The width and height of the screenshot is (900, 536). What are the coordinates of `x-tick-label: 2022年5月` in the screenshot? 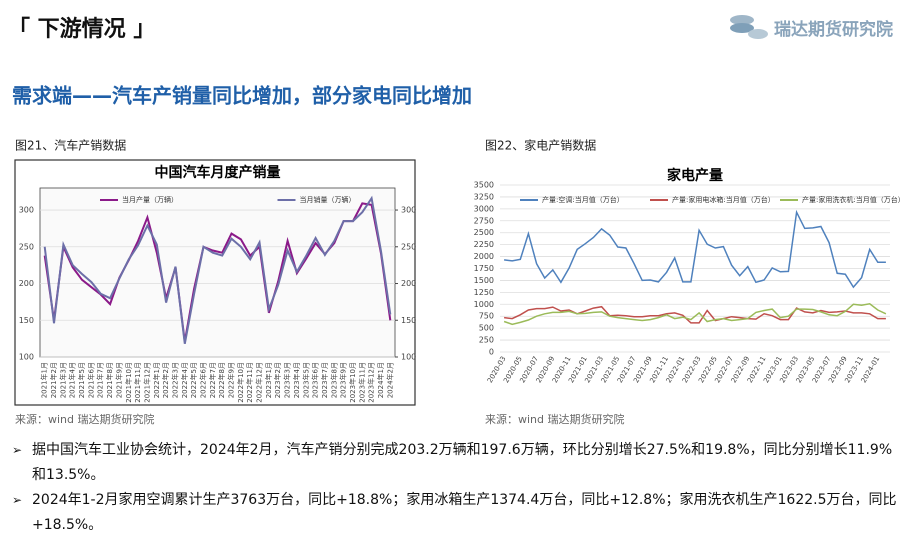 It's located at (193, 380).